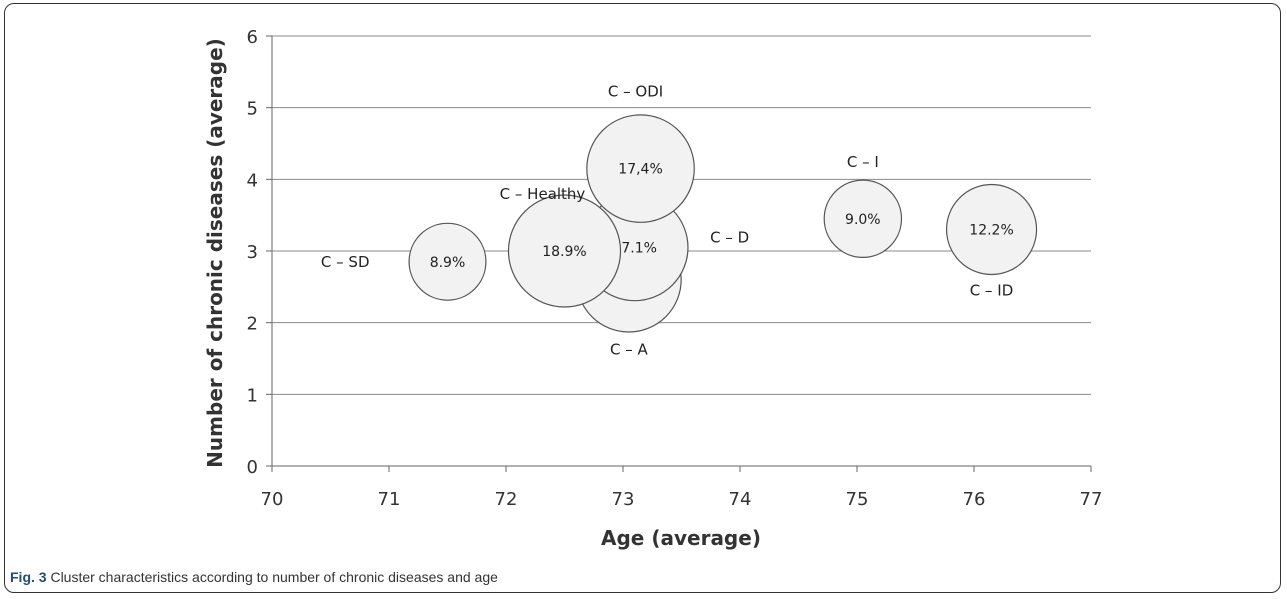 Image resolution: width=1287 pixels, height=599 pixels. What do you see at coordinates (635, 92) in the screenshot?
I see `cluster-name-label: C – ODI` at bounding box center [635, 92].